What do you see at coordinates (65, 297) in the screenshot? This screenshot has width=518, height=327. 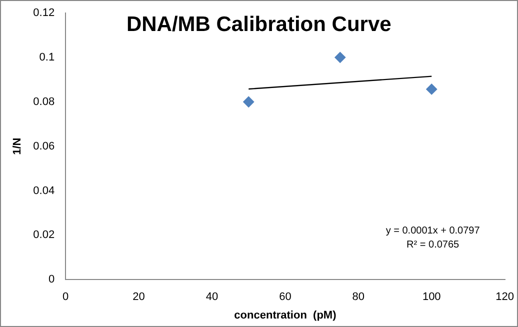 I see `x-tick-label: 0` at bounding box center [65, 297].